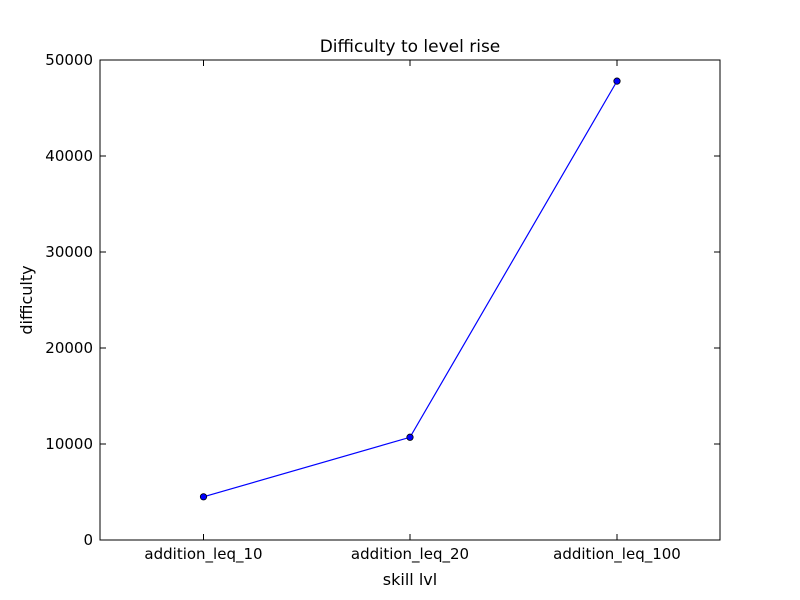  Describe the element at coordinates (69, 60) in the screenshot. I see `y-tick-label: 50000` at that location.